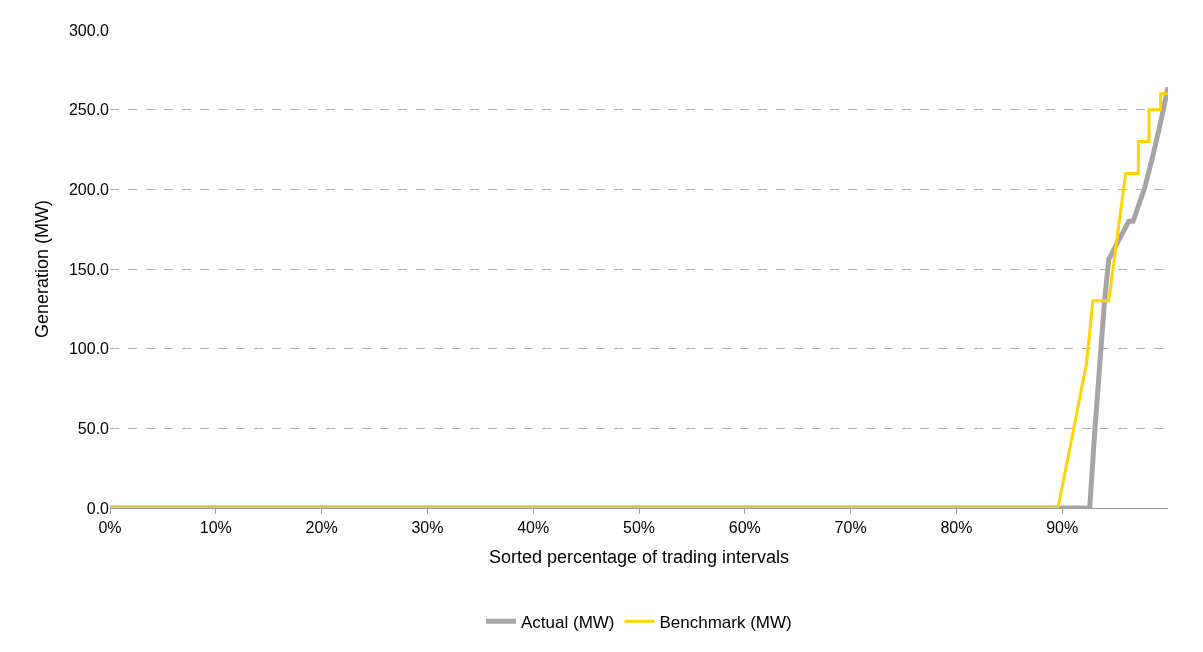 The image size is (1203, 652). I want to click on x-tick-label: 40%, so click(533, 528).